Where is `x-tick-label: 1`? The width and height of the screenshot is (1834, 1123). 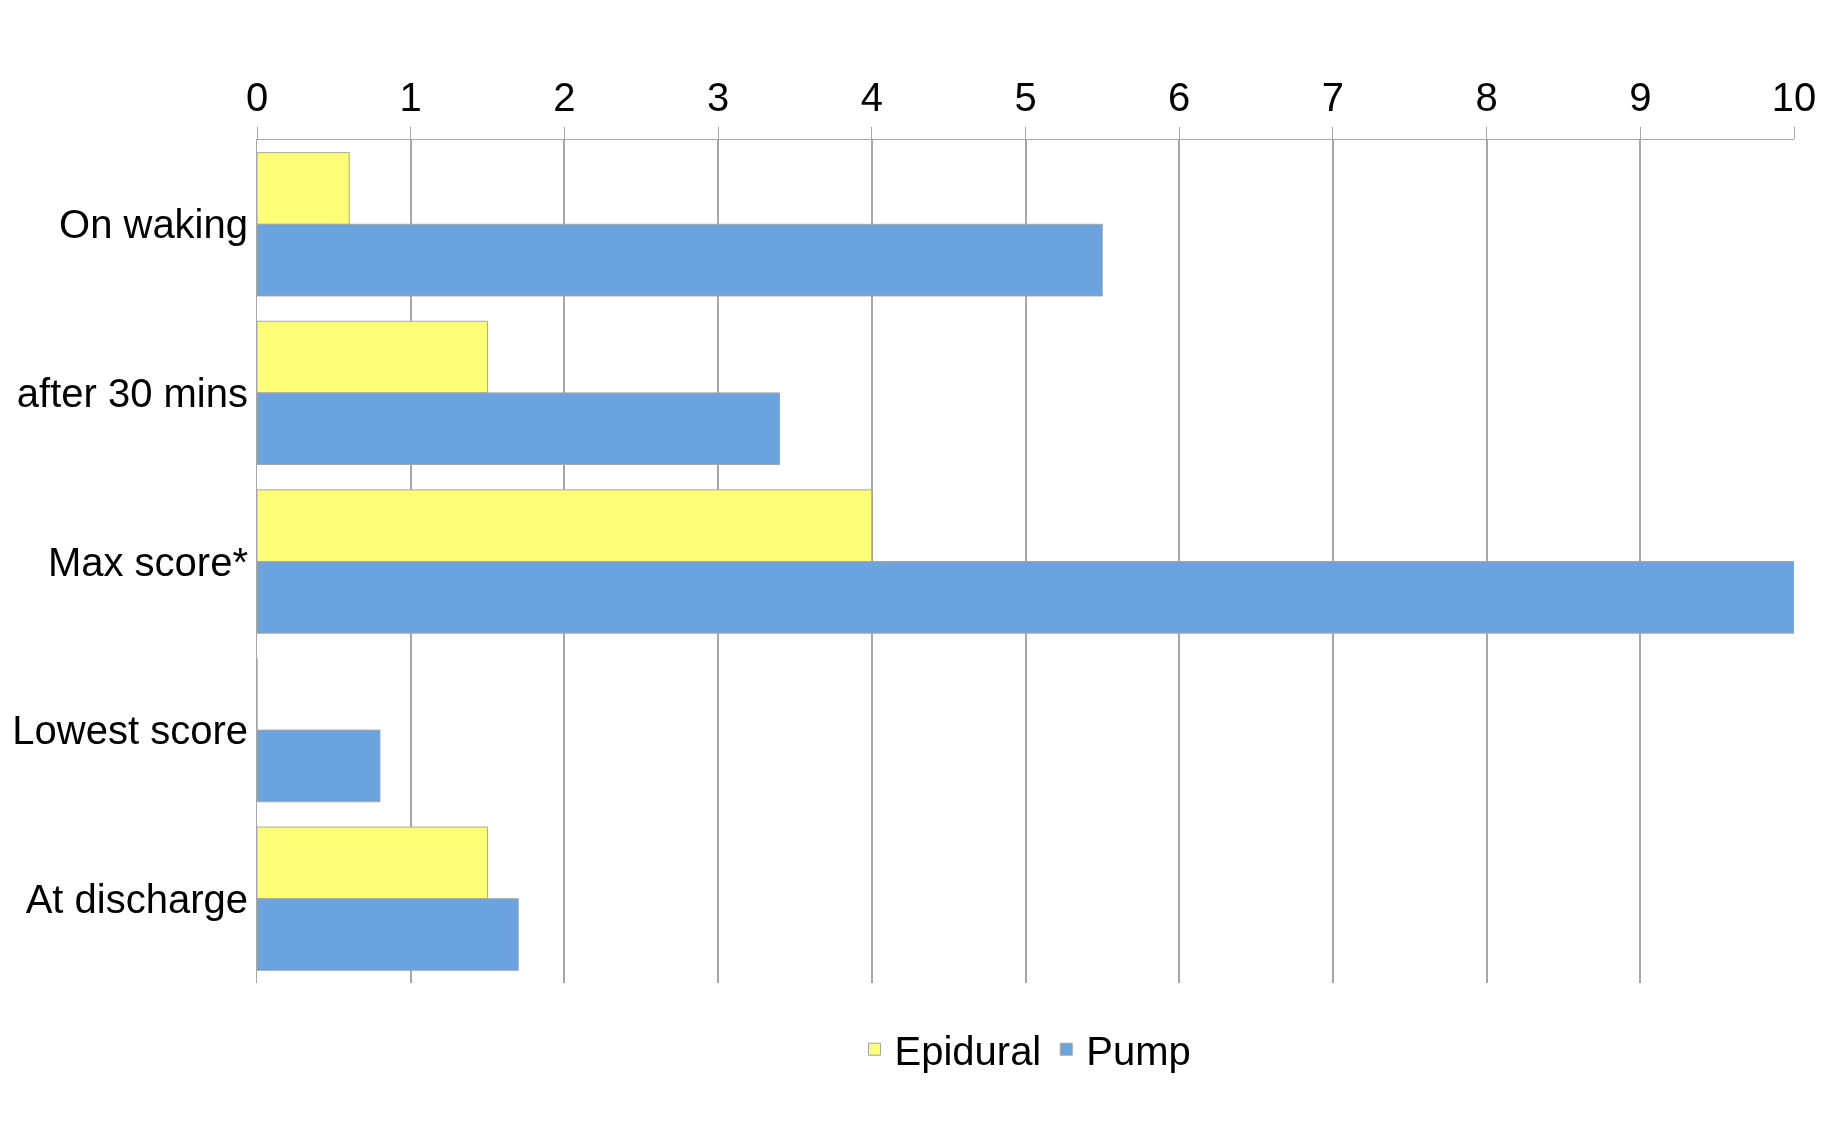
x-tick-label: 1 is located at coordinates (410, 97).